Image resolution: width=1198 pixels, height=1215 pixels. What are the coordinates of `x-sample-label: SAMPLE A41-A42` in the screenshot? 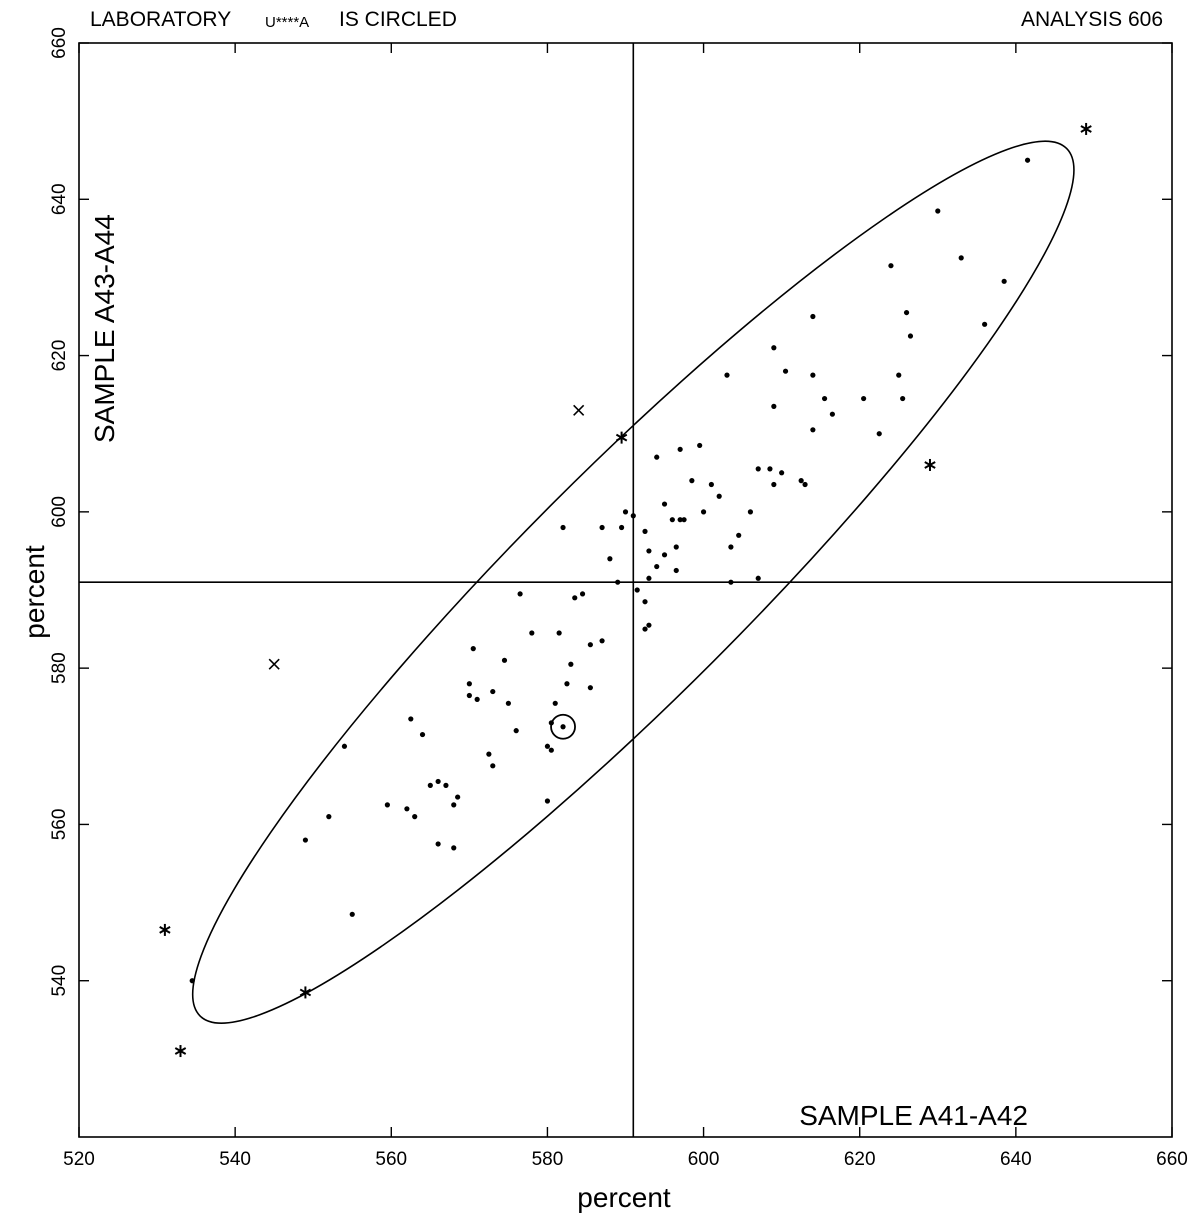 It's located at (913, 1115).